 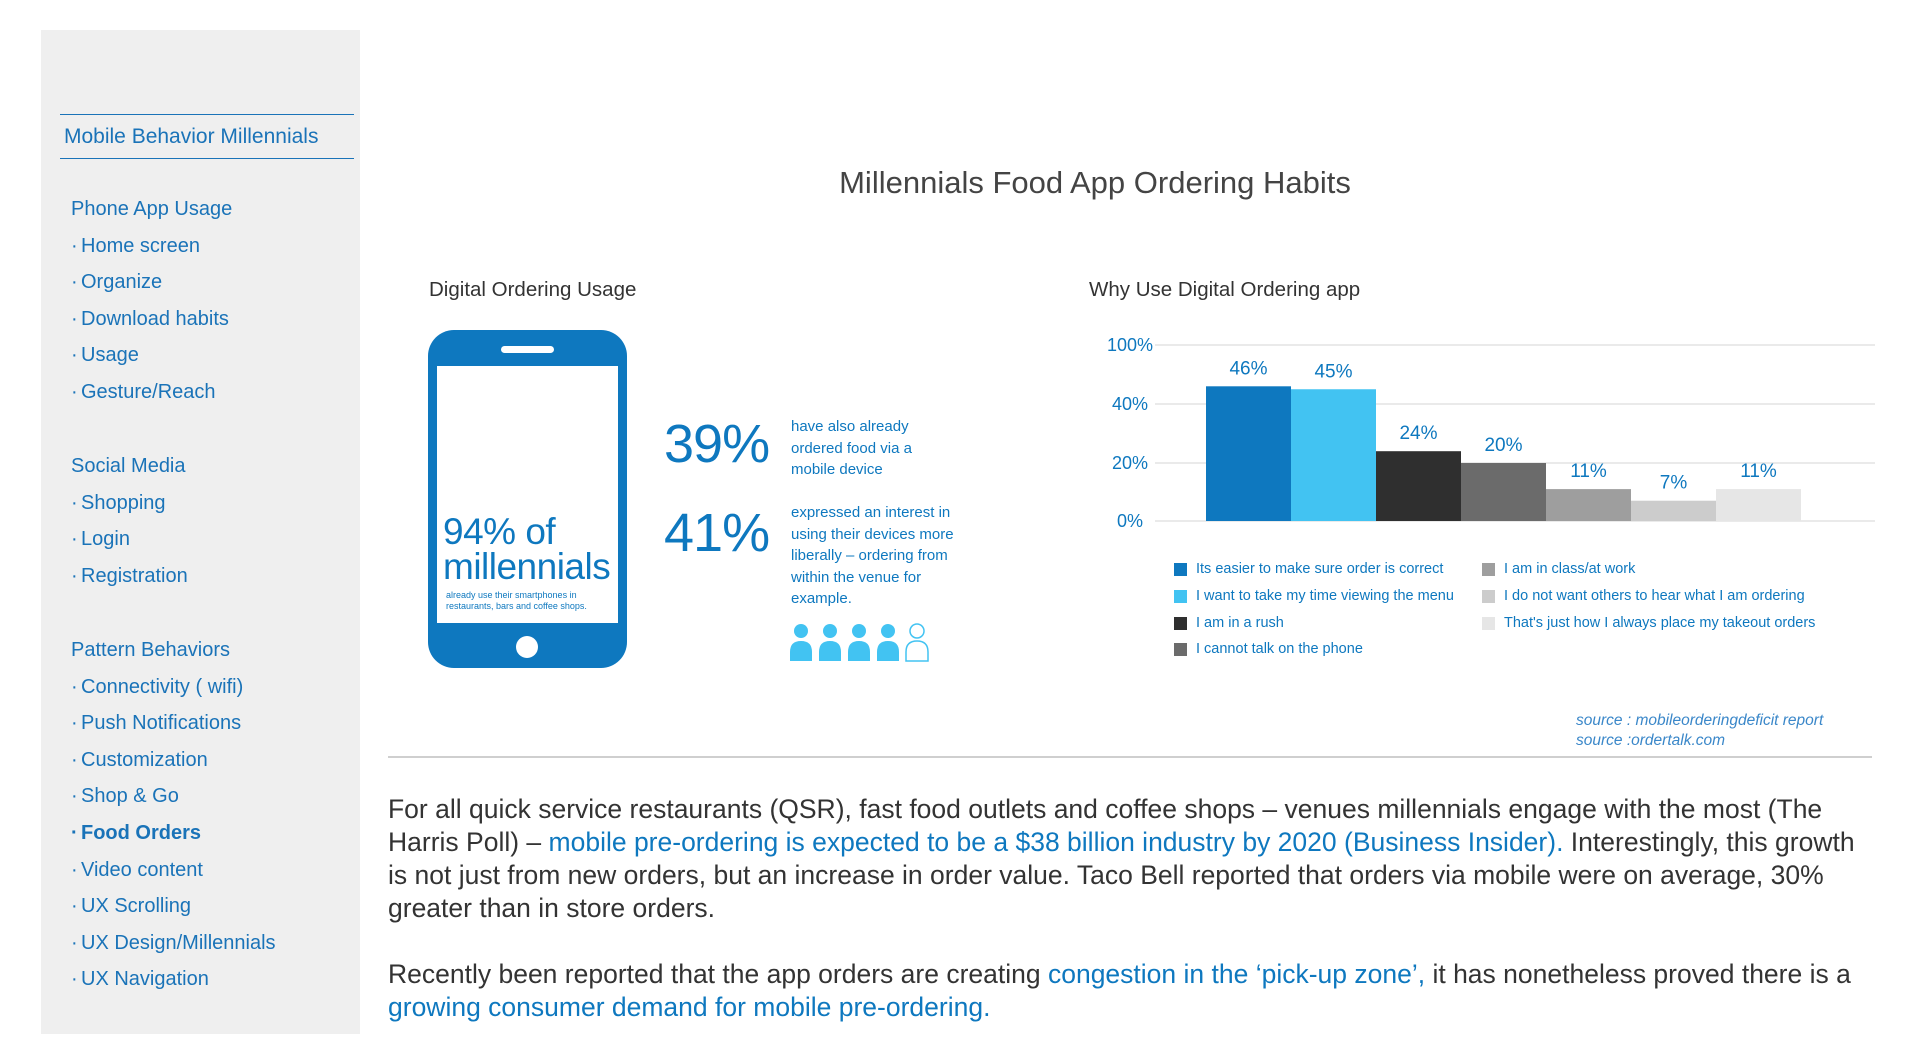 What do you see at coordinates (1130, 345) in the screenshot?
I see `y-tick-label: 100%` at bounding box center [1130, 345].